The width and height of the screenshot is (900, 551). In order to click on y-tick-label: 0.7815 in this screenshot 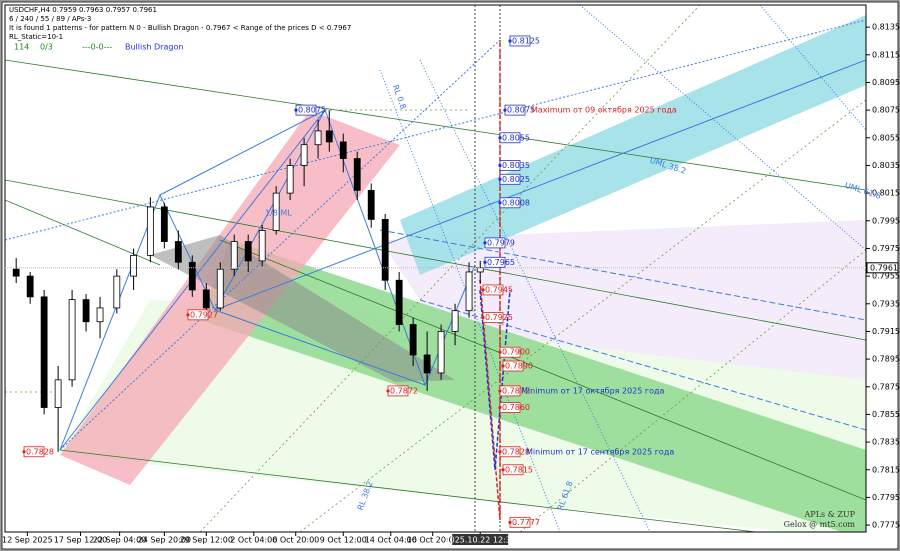, I will do `click(886, 469)`.